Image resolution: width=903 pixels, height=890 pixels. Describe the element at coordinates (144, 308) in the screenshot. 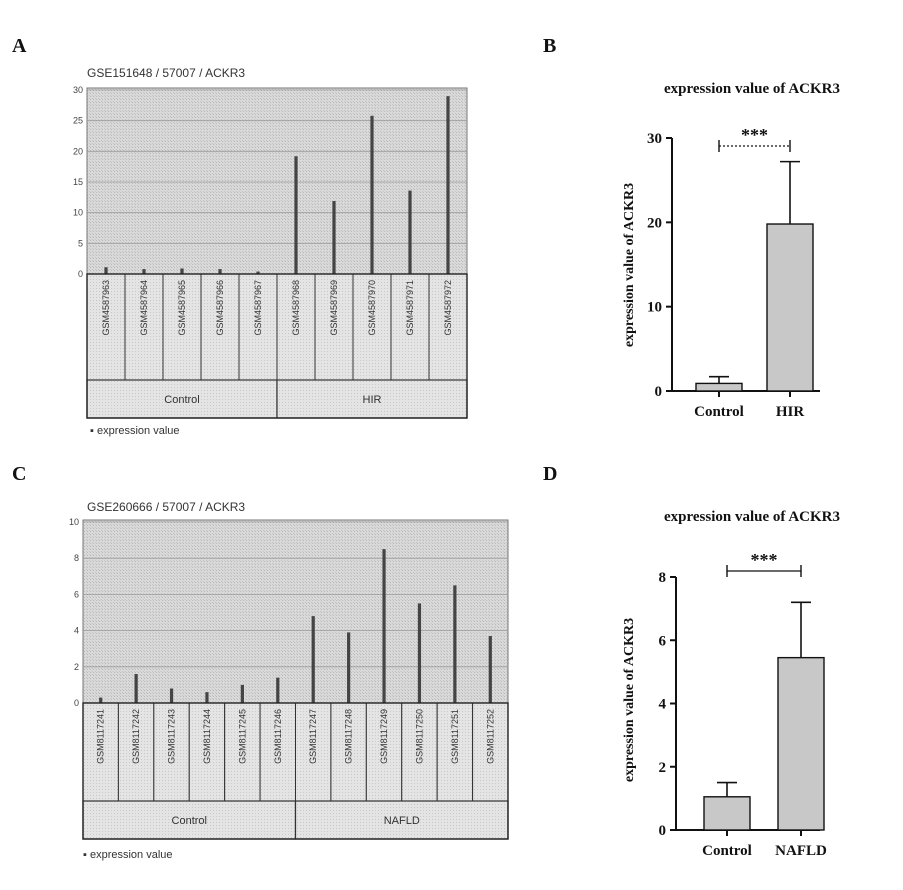

I see `sample-label: GSM4587964` at that location.